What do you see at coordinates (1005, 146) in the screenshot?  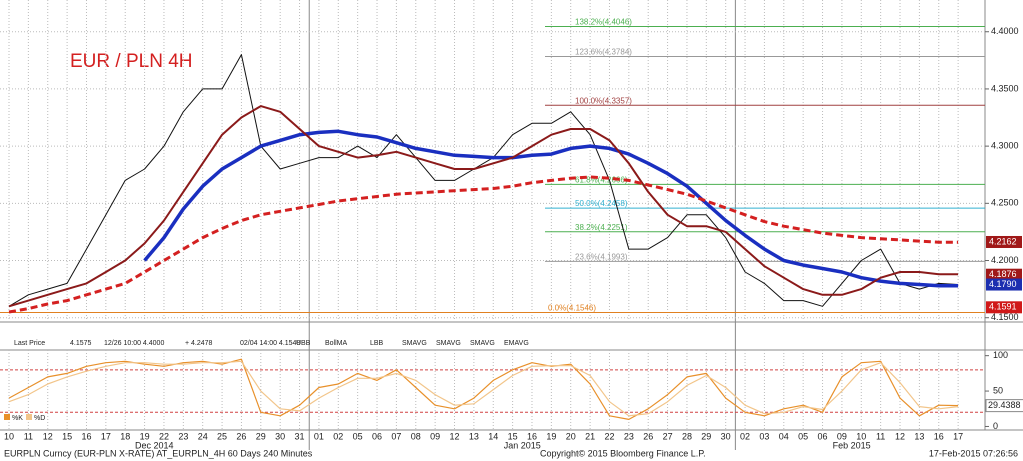 I see `y-tick-label: 4.3000` at bounding box center [1005, 146].